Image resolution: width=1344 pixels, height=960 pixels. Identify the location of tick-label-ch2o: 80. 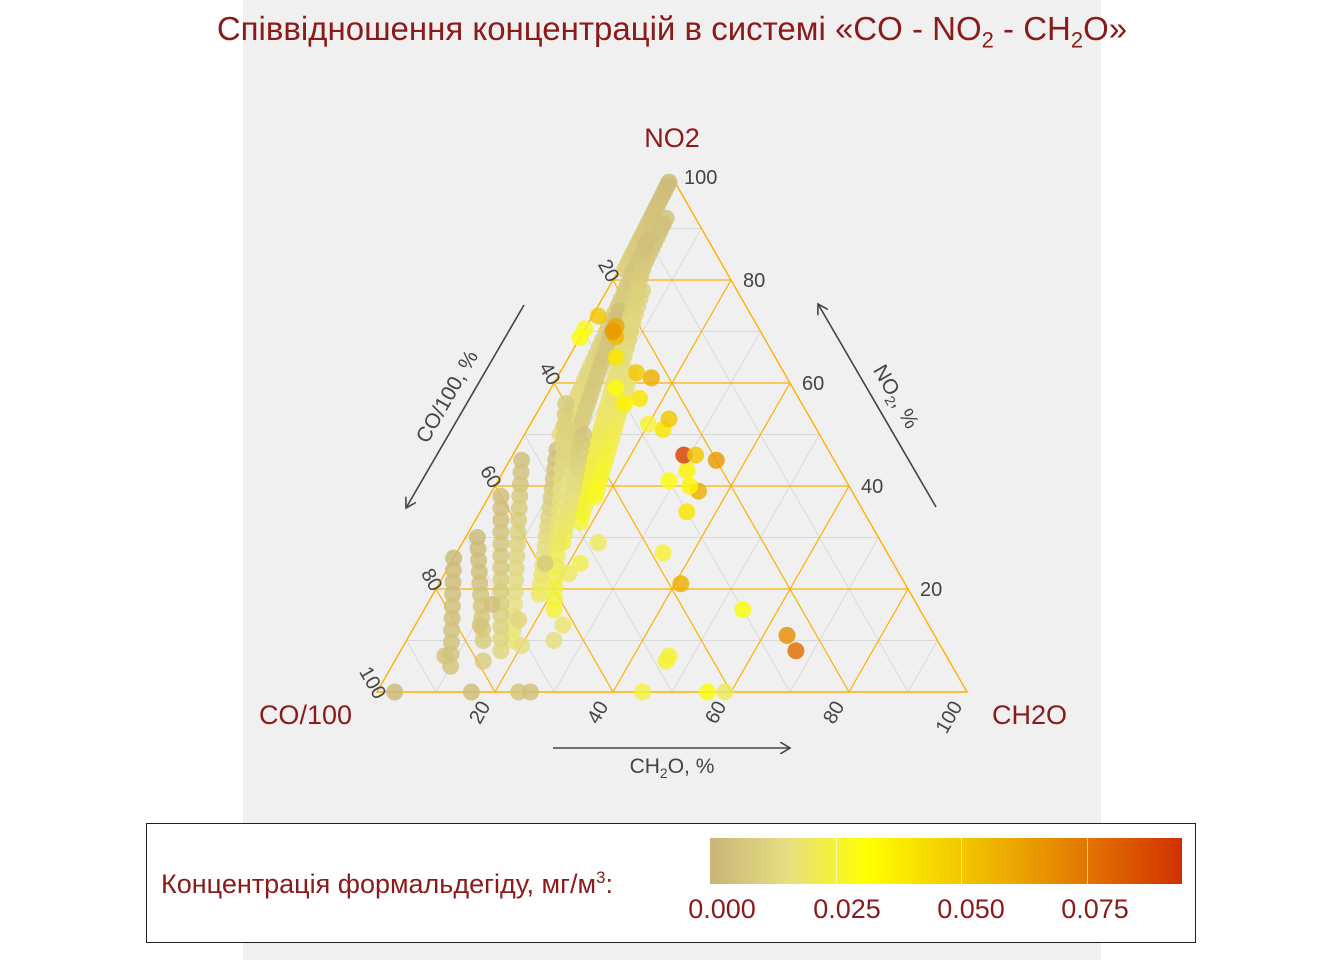
(834, 713).